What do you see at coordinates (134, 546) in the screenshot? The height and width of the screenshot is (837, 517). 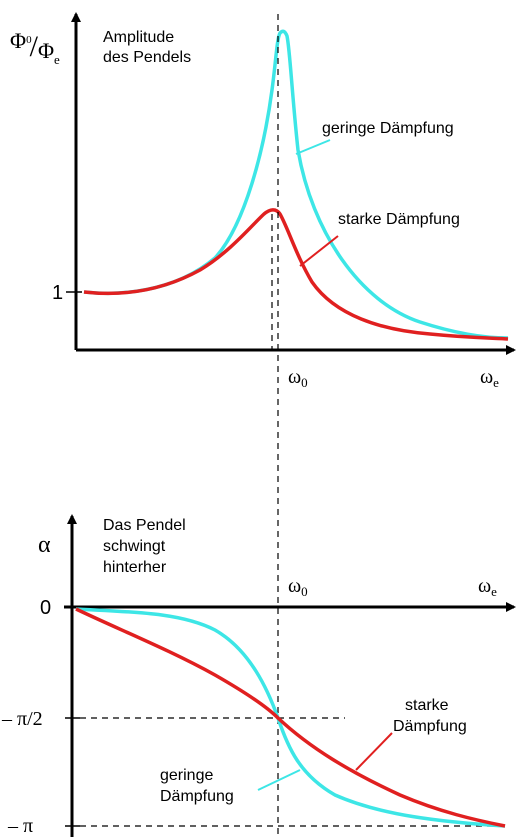 I see `phase-title-line2: schwingt` at bounding box center [134, 546].